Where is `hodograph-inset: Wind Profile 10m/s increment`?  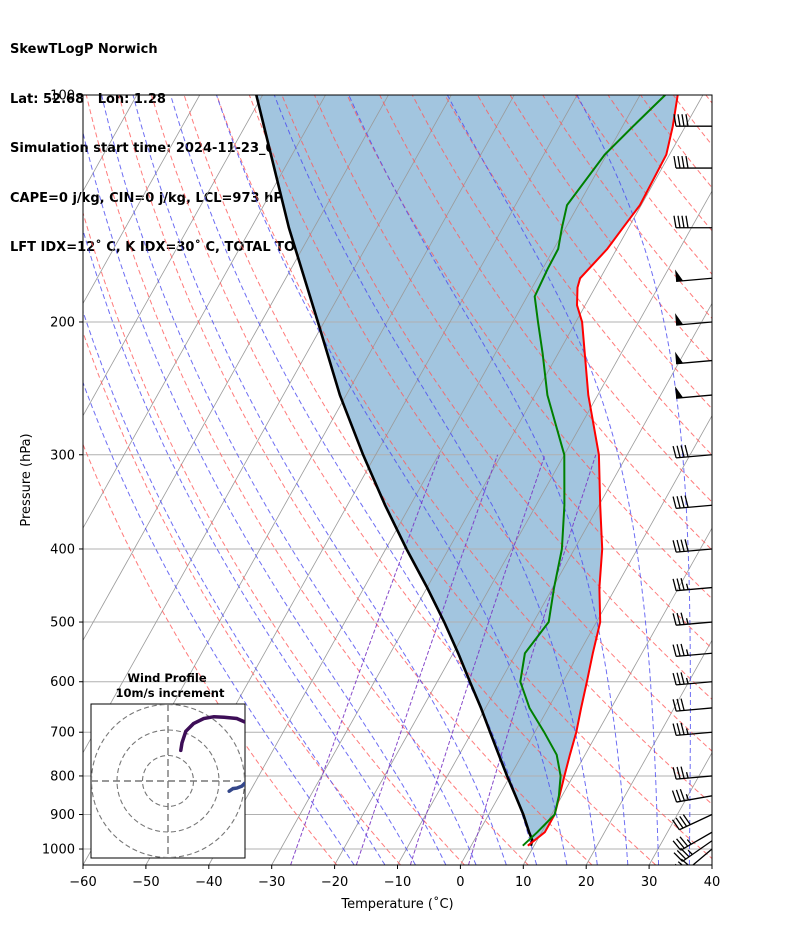 hodograph-inset: Wind Profile 10m/s increment is located at coordinates (168, 765).